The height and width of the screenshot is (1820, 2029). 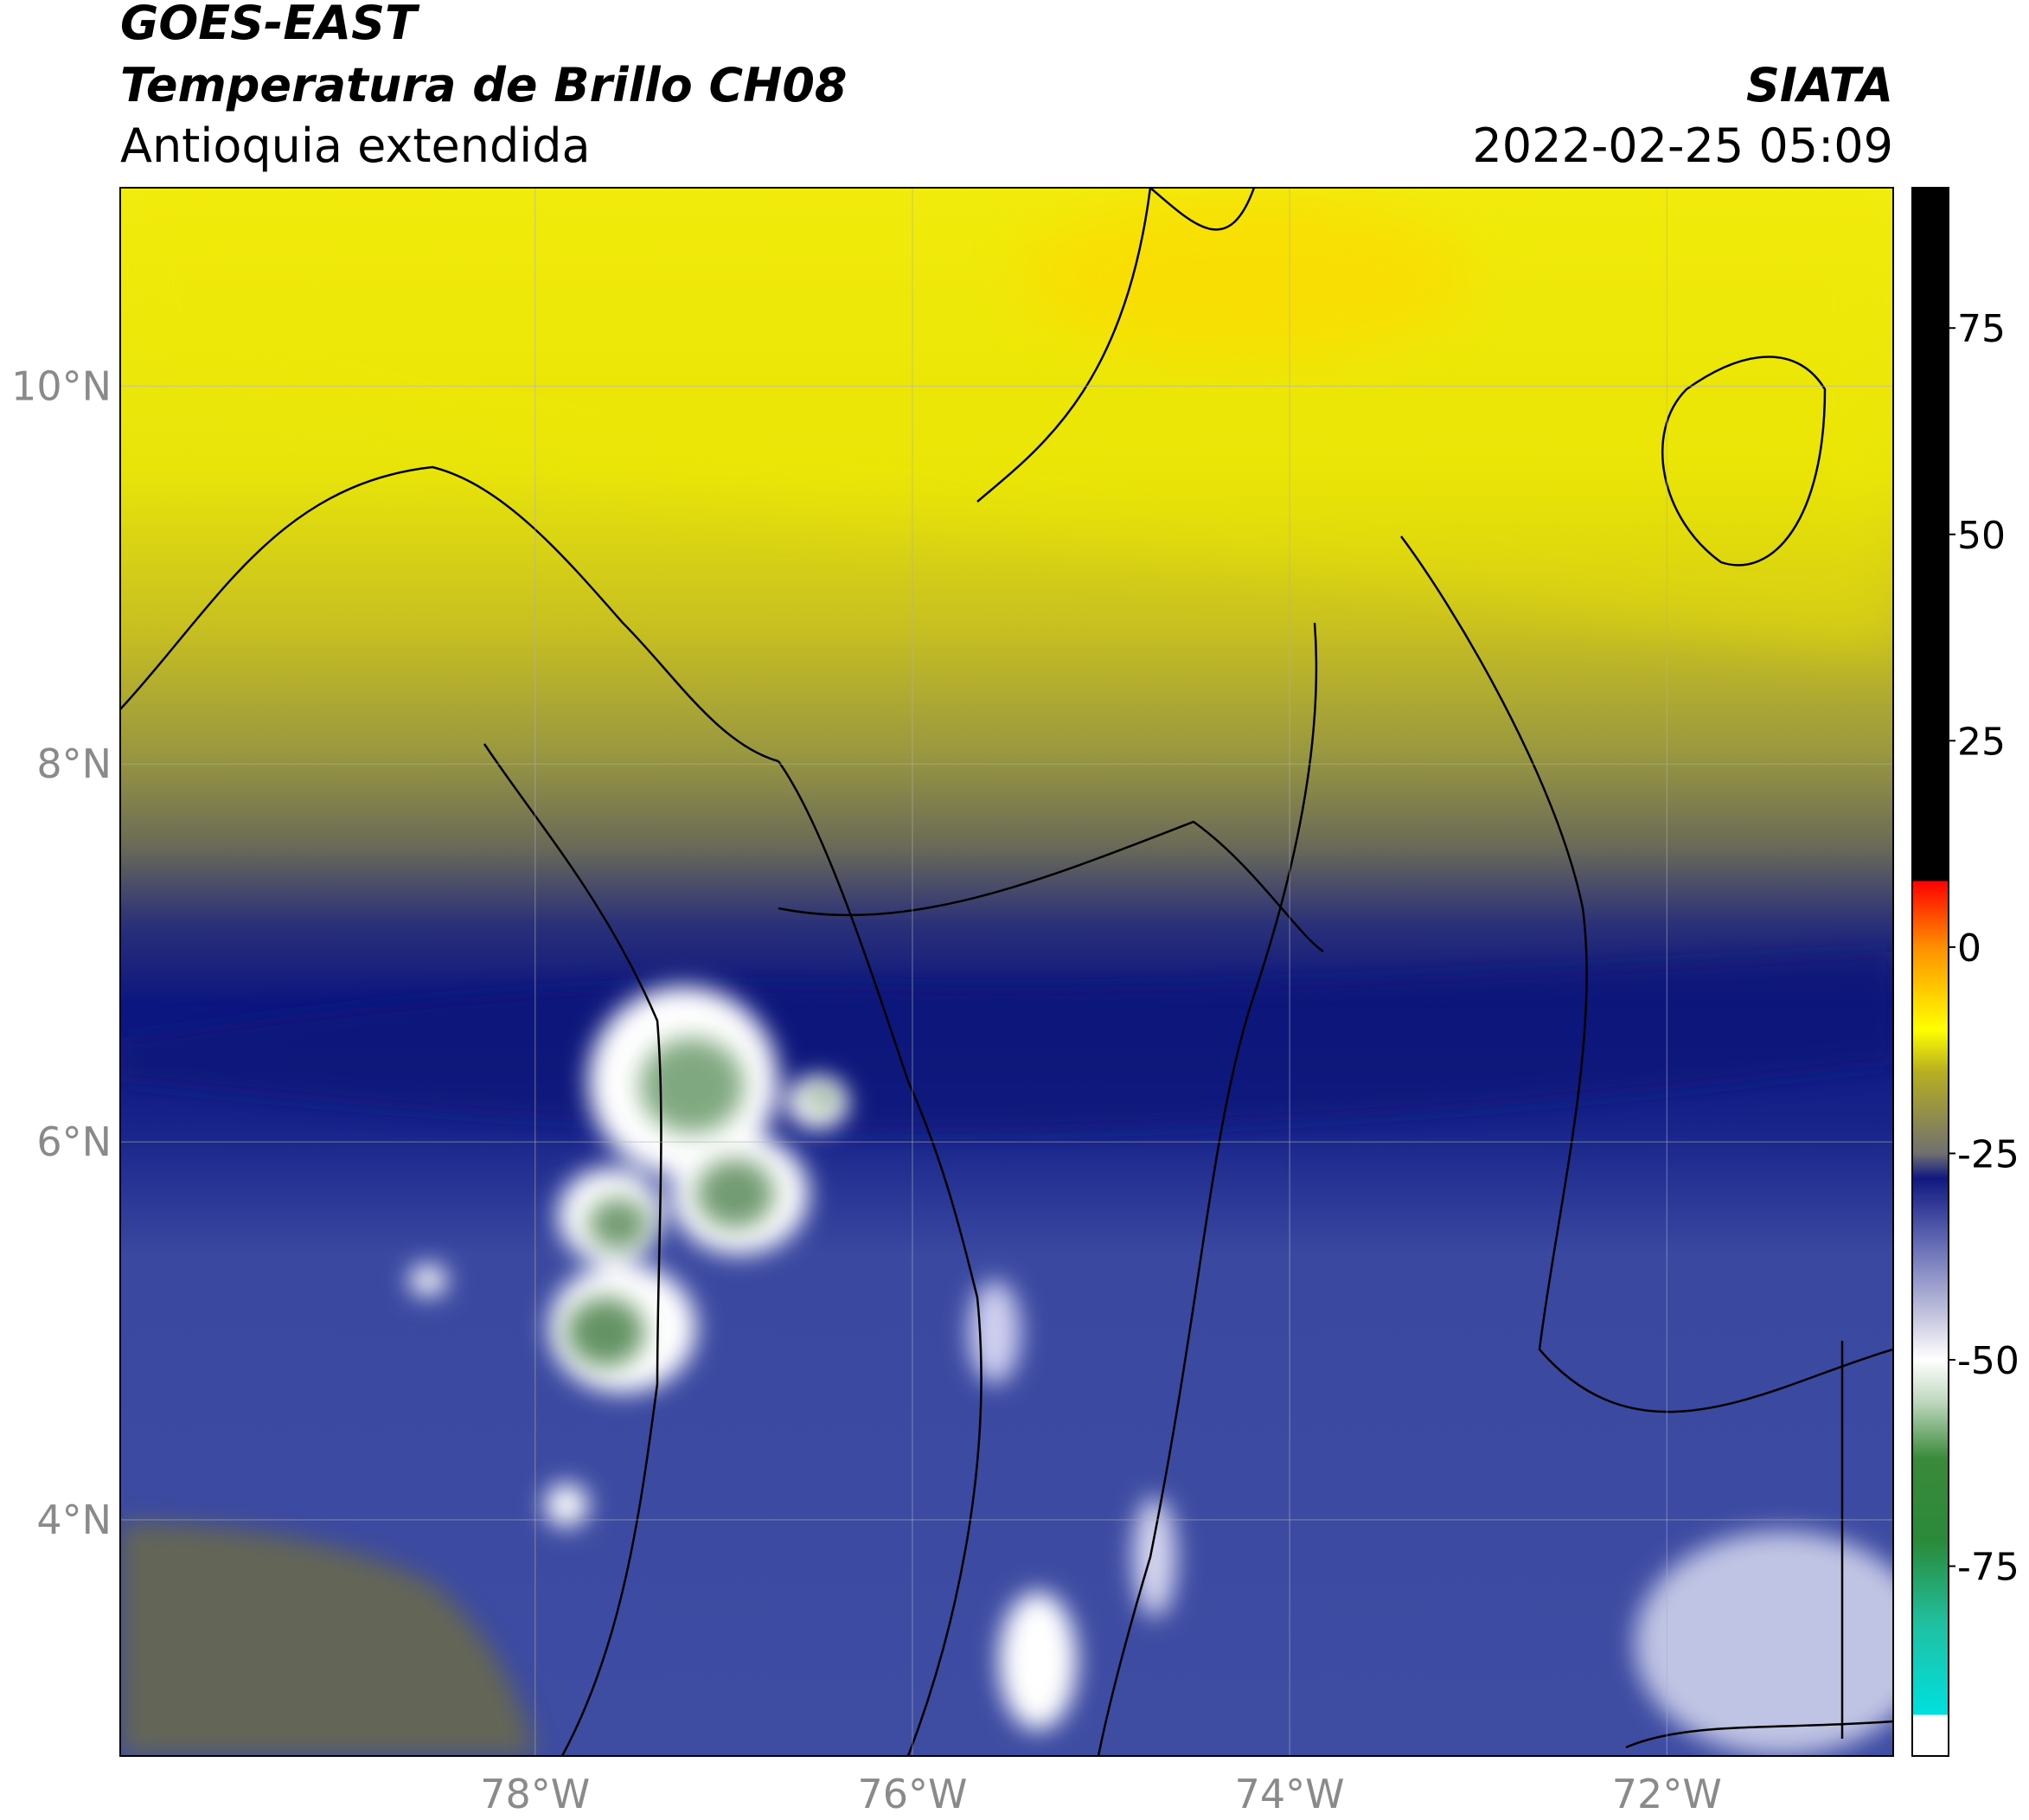 What do you see at coordinates (1930, 972) in the screenshot?
I see `colorbar` at bounding box center [1930, 972].